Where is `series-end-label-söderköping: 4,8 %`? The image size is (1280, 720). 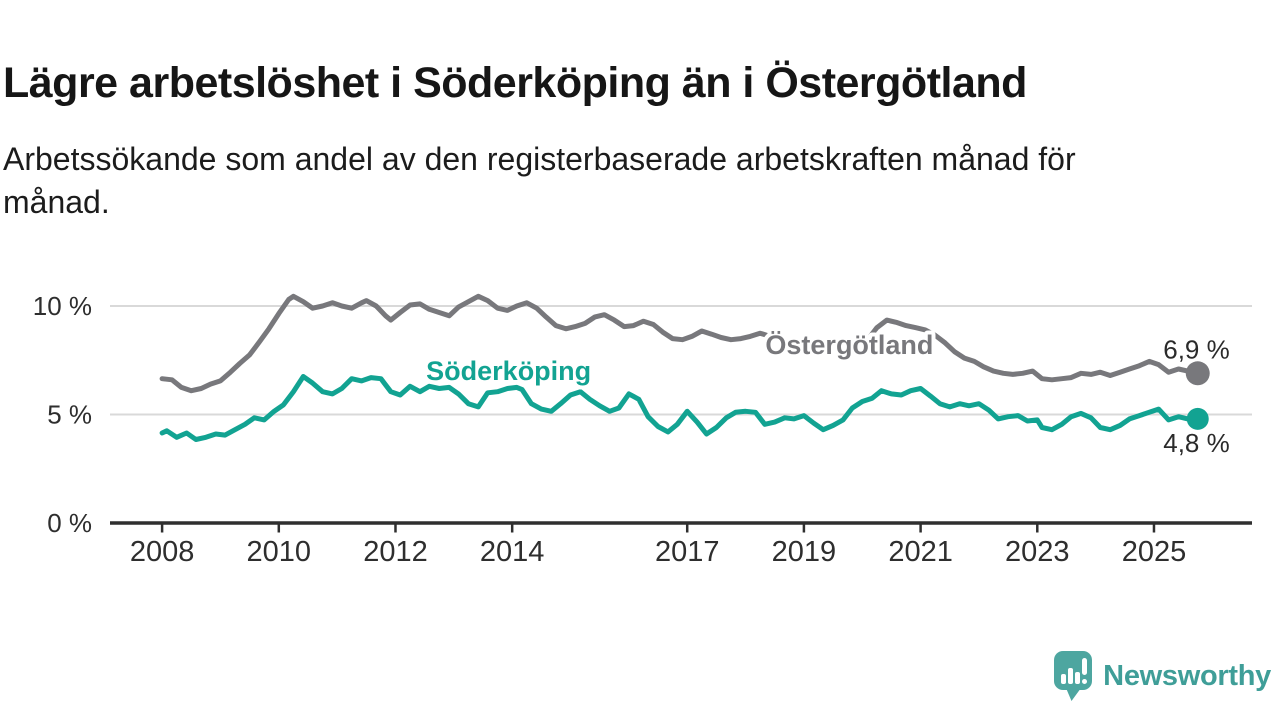 series-end-label-söderköping: 4,8 % is located at coordinates (1196, 443).